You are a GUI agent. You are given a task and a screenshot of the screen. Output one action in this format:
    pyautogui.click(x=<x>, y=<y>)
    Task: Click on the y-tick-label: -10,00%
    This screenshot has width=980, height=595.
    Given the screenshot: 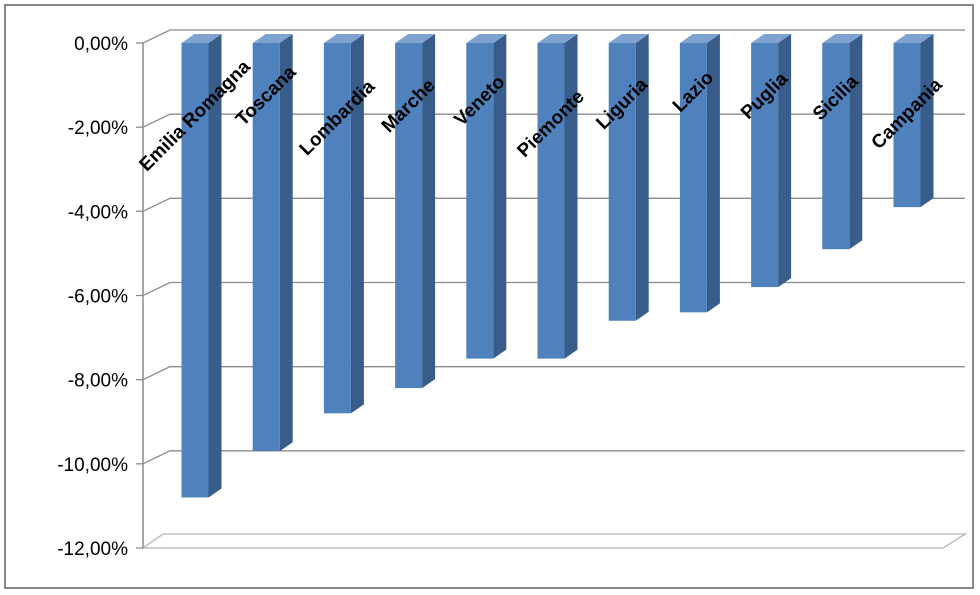 What is the action you would take?
    pyautogui.click(x=92, y=465)
    